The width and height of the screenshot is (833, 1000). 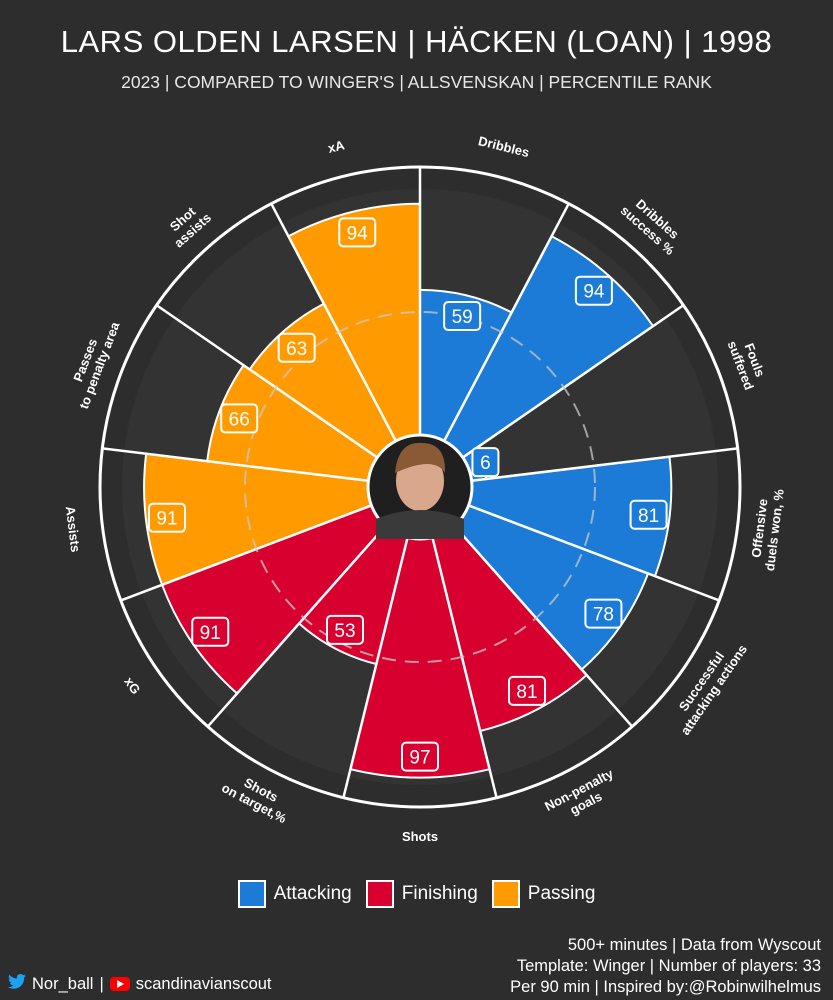 I want to click on youtube-icon, so click(x=119, y=984).